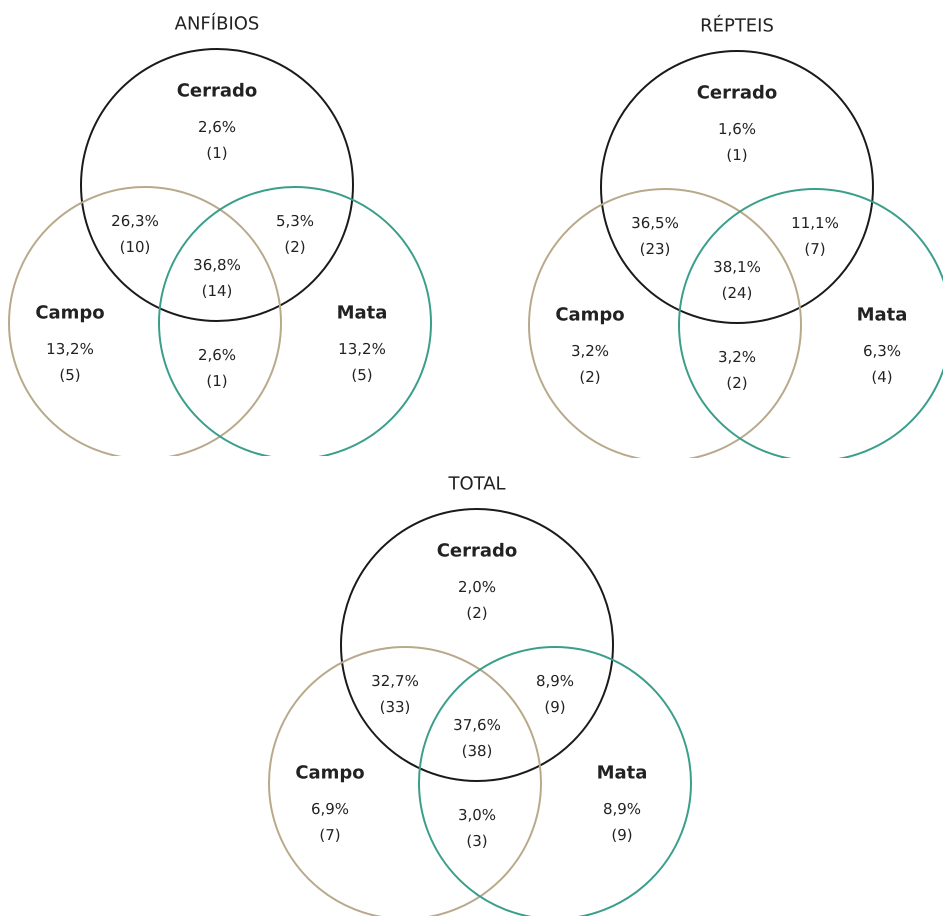 This screenshot has width=943, height=916. Describe the element at coordinates (815, 223) in the screenshot. I see `text: 11,1%` at that location.